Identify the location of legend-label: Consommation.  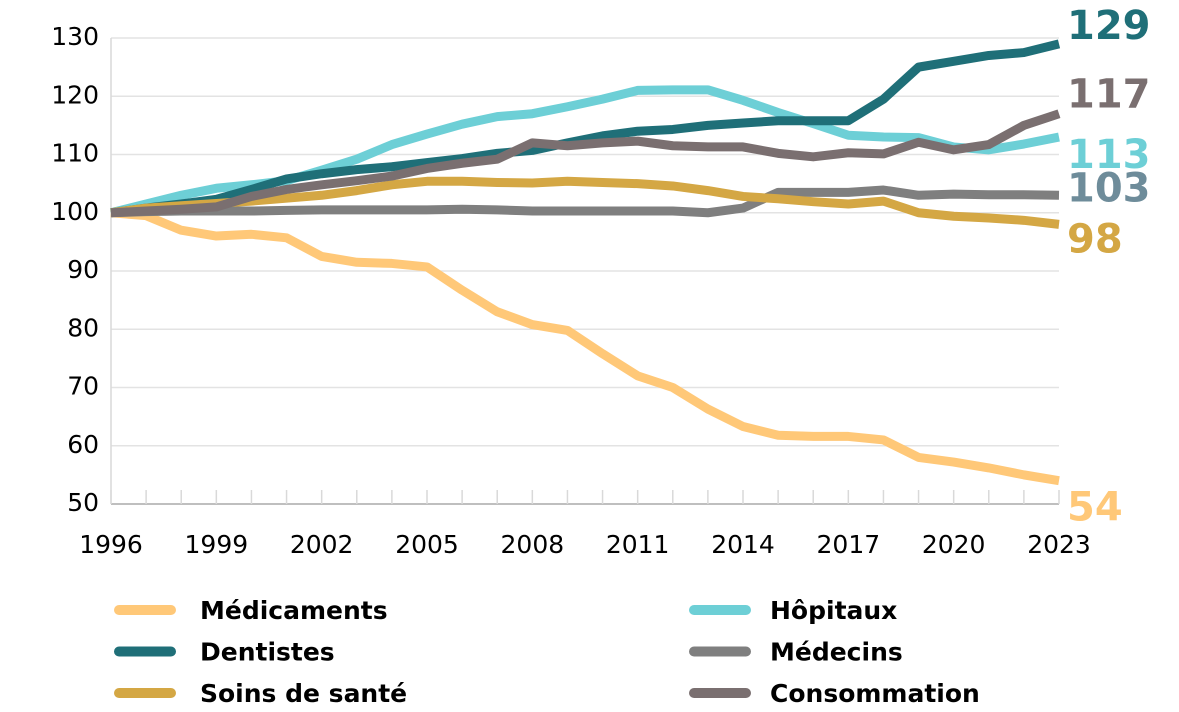
(875, 693).